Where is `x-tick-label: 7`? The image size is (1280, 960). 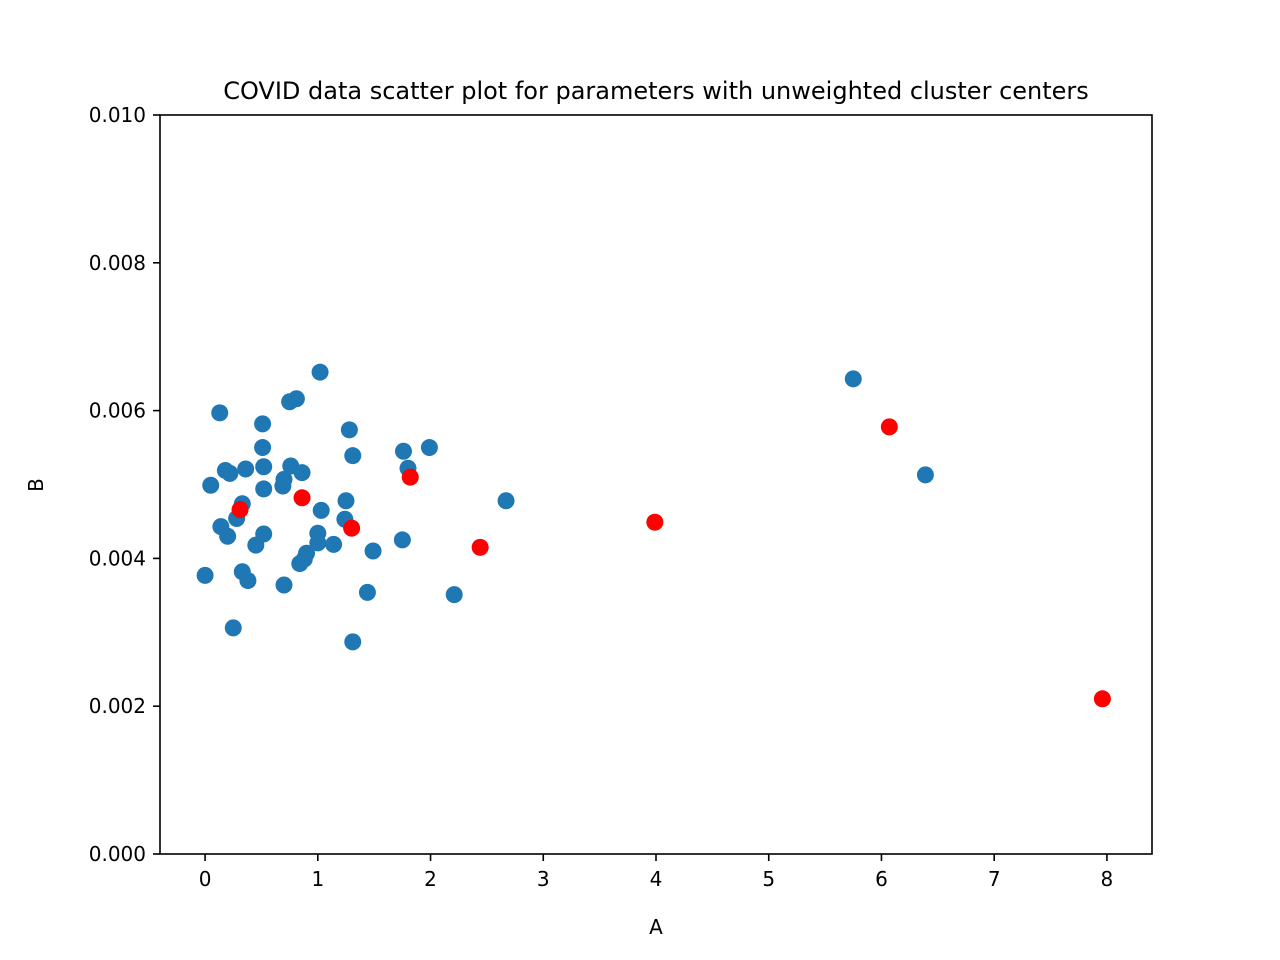
x-tick-label: 7 is located at coordinates (994, 879).